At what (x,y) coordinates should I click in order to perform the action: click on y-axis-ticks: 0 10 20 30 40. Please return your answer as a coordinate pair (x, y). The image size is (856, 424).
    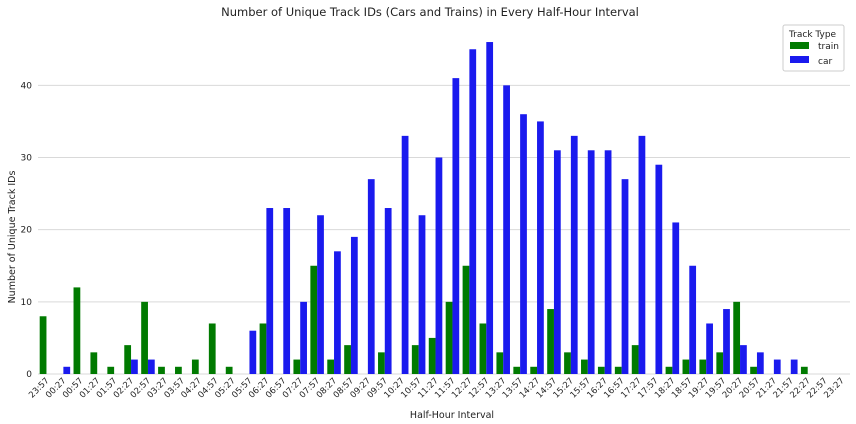
    Looking at the image, I should click on (27, 230).